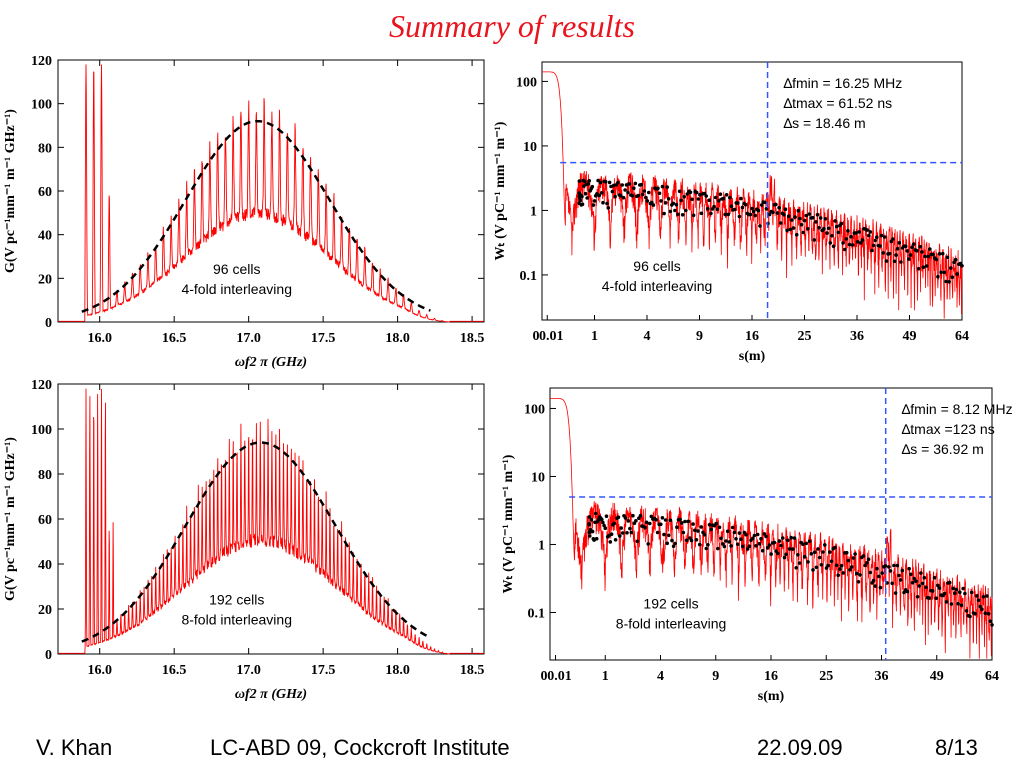  I want to click on y-axis-label: G(V pc⁻¹mm⁻¹ m⁻¹ GHz⁻¹), so click(10, 519).